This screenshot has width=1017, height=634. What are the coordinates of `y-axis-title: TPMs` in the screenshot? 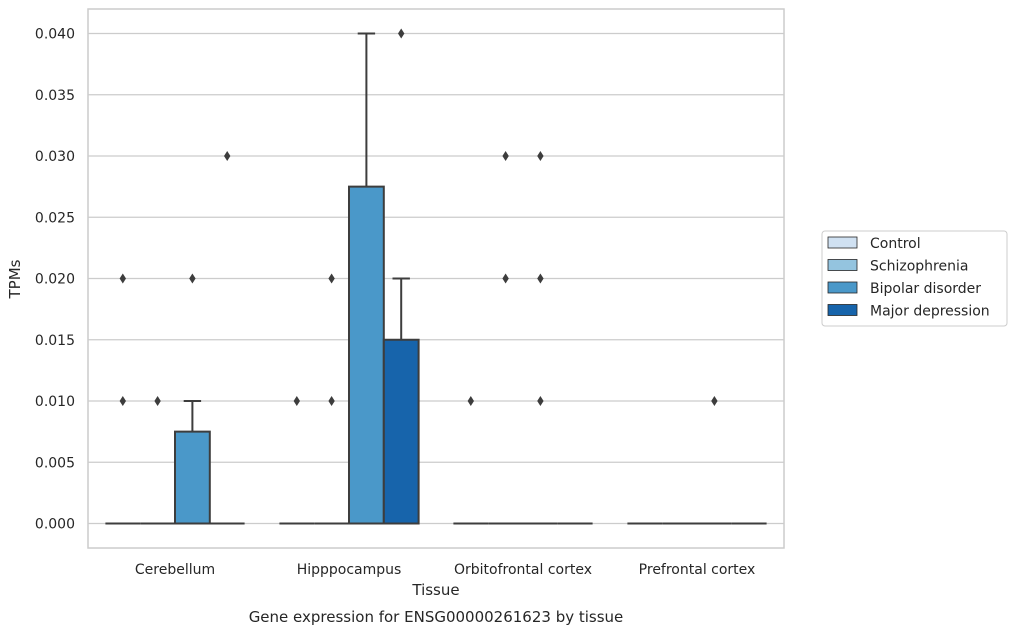 It's located at (15, 279).